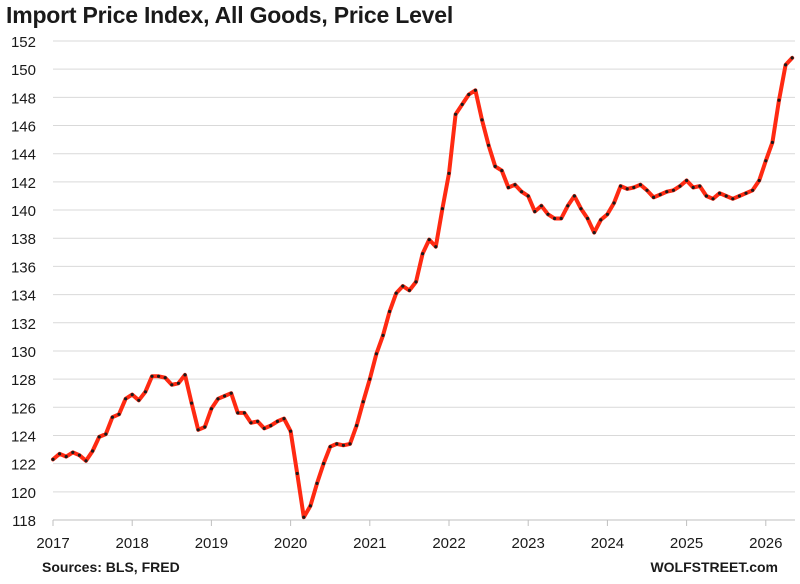  I want to click on y-tick-label: 124, so click(23, 436).